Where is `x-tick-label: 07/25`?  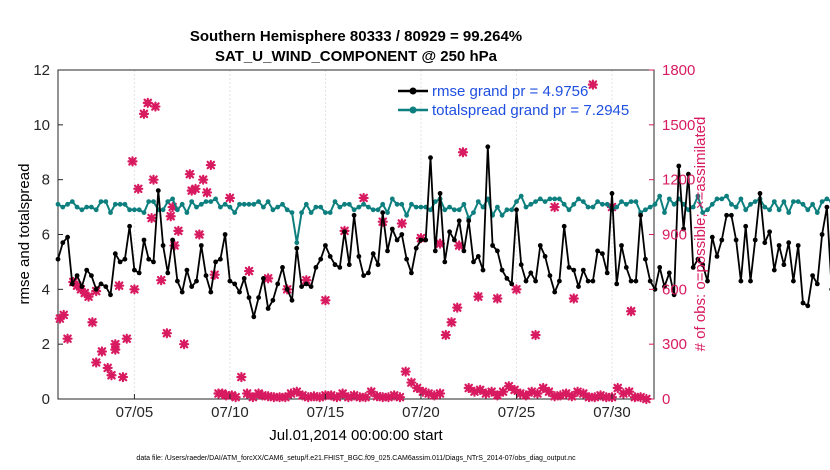
x-tick-label: 07/25 is located at coordinates (517, 412).